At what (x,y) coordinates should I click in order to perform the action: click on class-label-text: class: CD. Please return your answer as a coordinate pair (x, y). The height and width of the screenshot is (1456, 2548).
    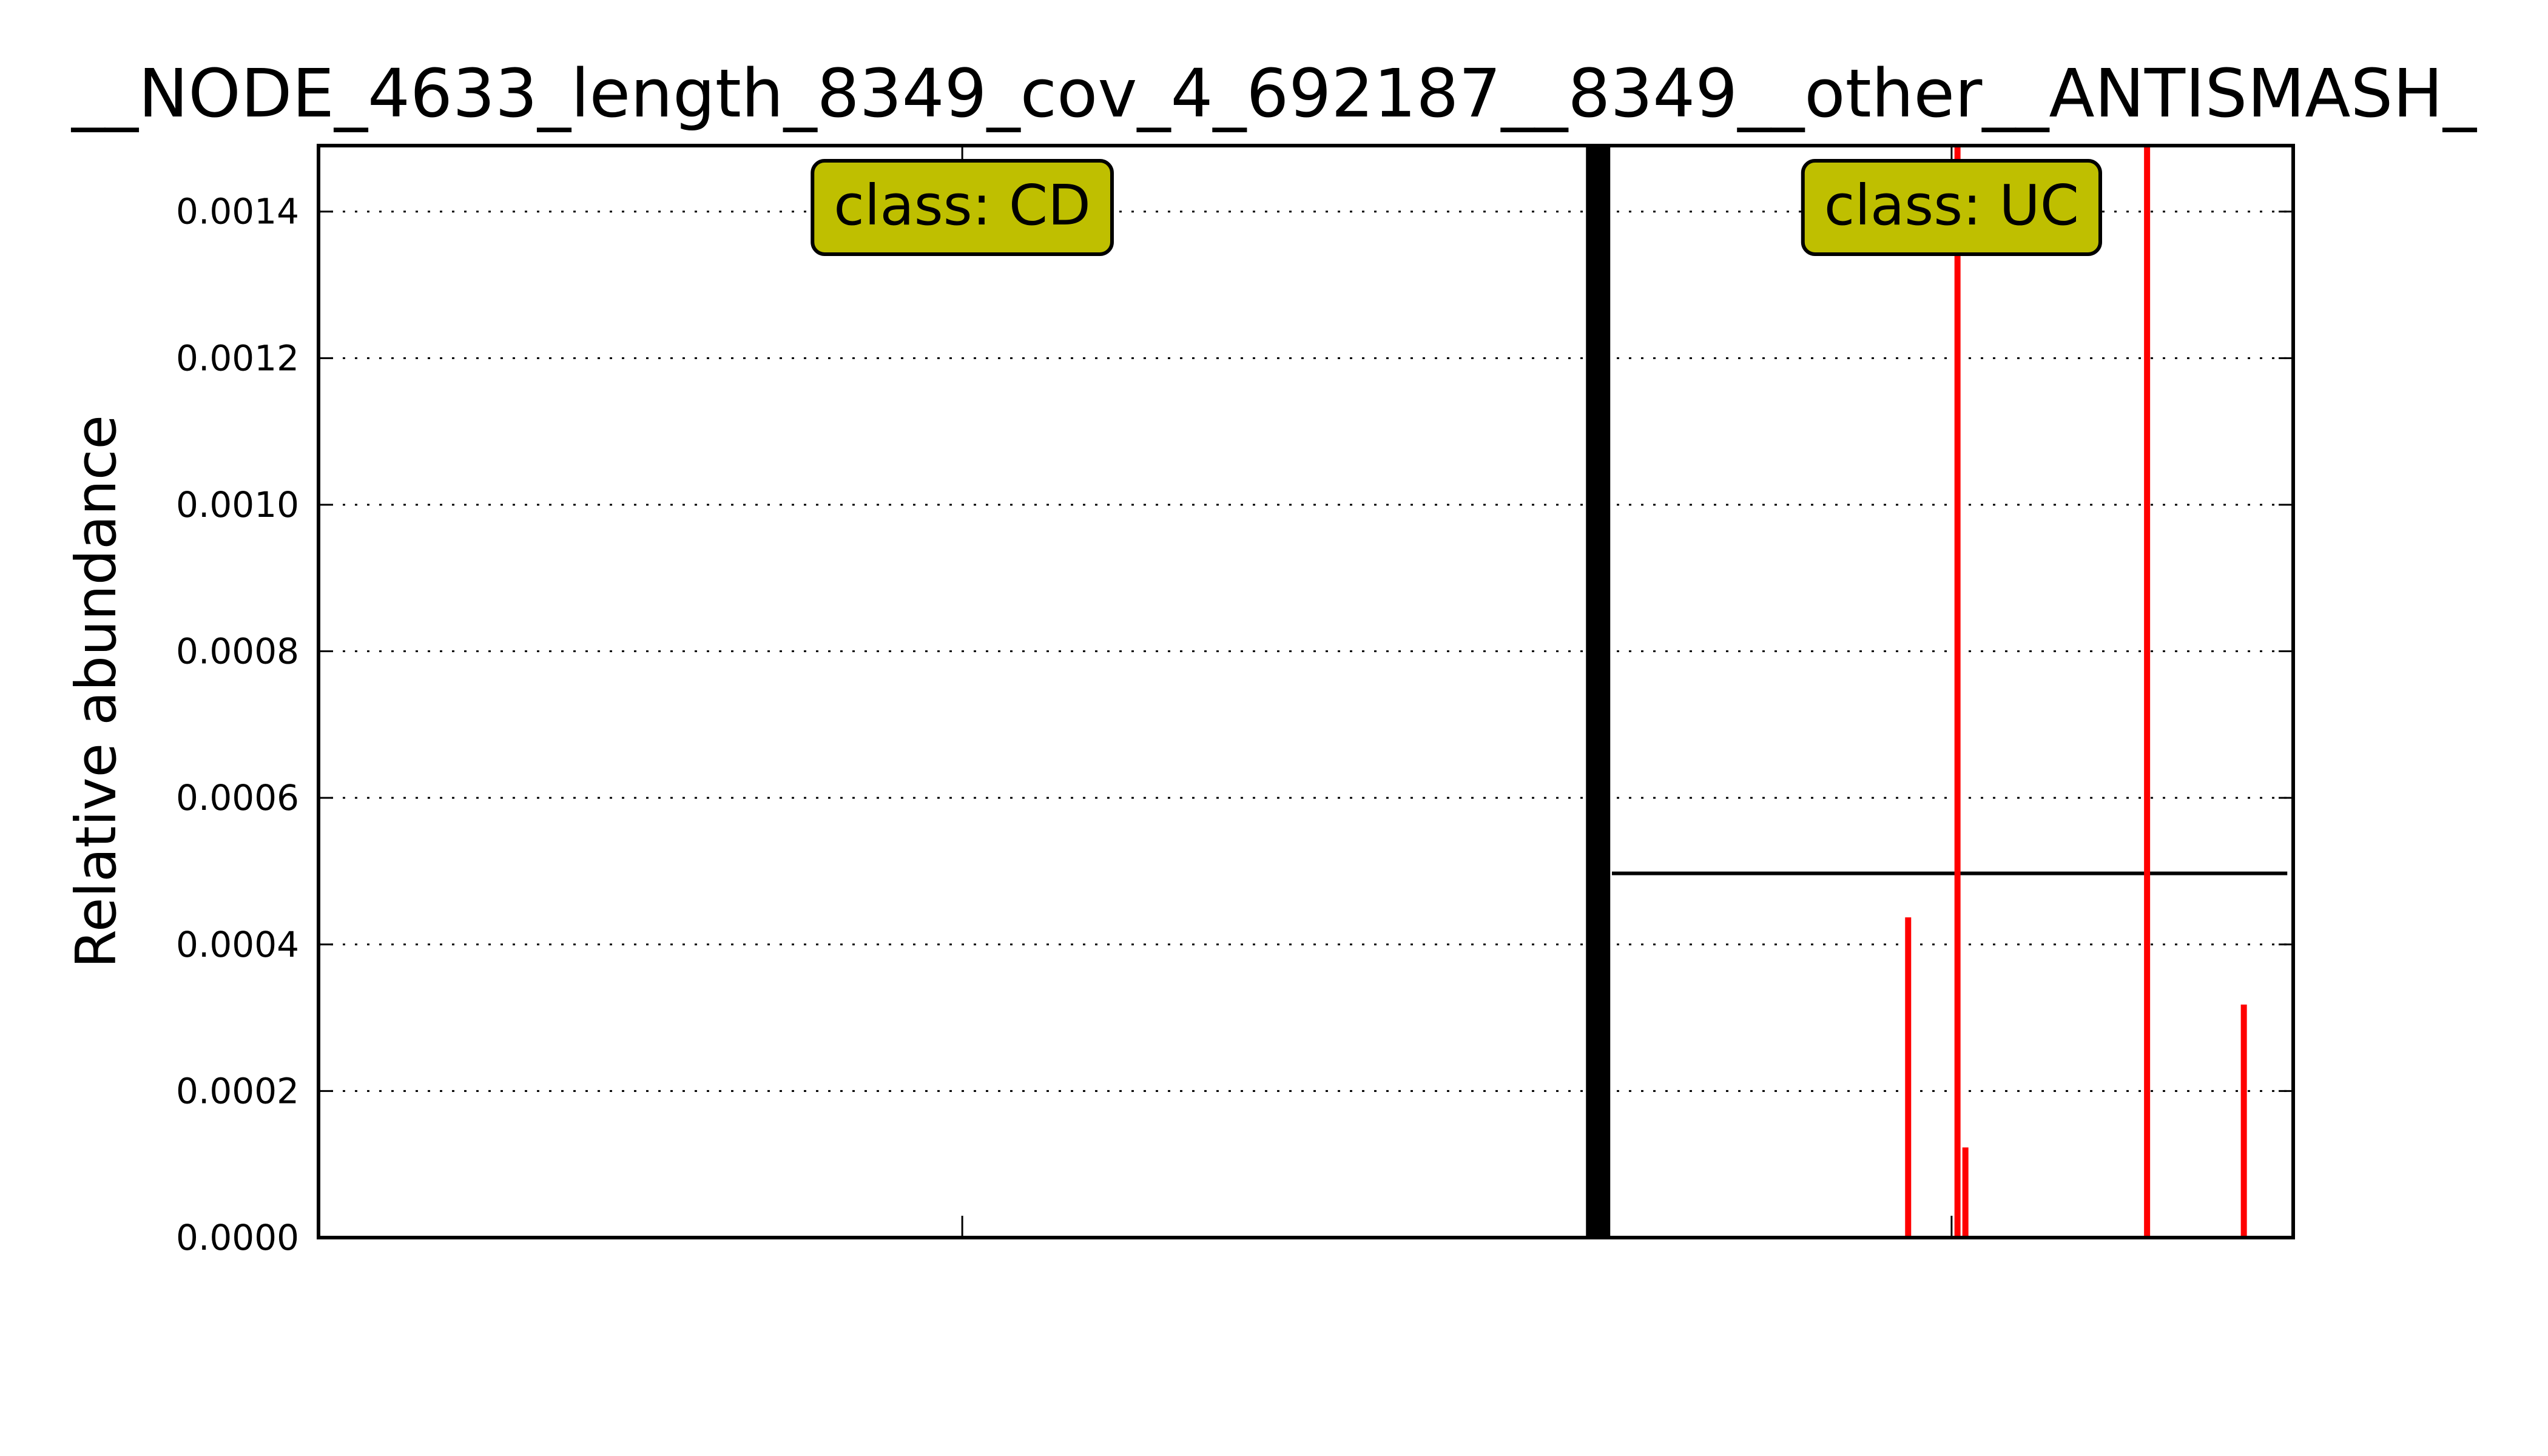
    Looking at the image, I should click on (962, 205).